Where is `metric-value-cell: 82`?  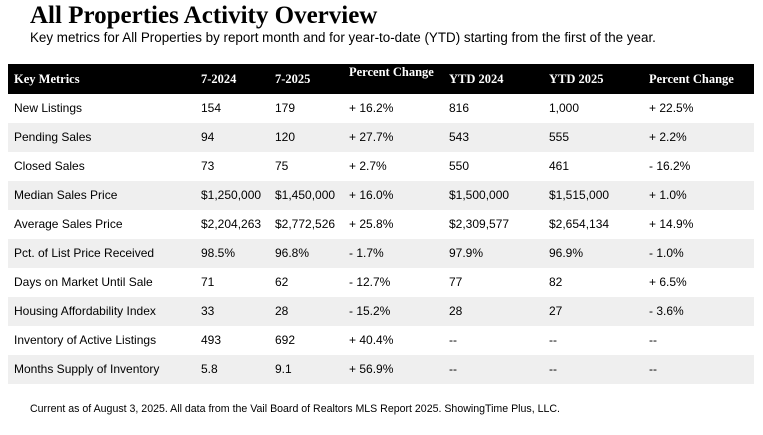
metric-value-cell: 82 is located at coordinates (556, 282).